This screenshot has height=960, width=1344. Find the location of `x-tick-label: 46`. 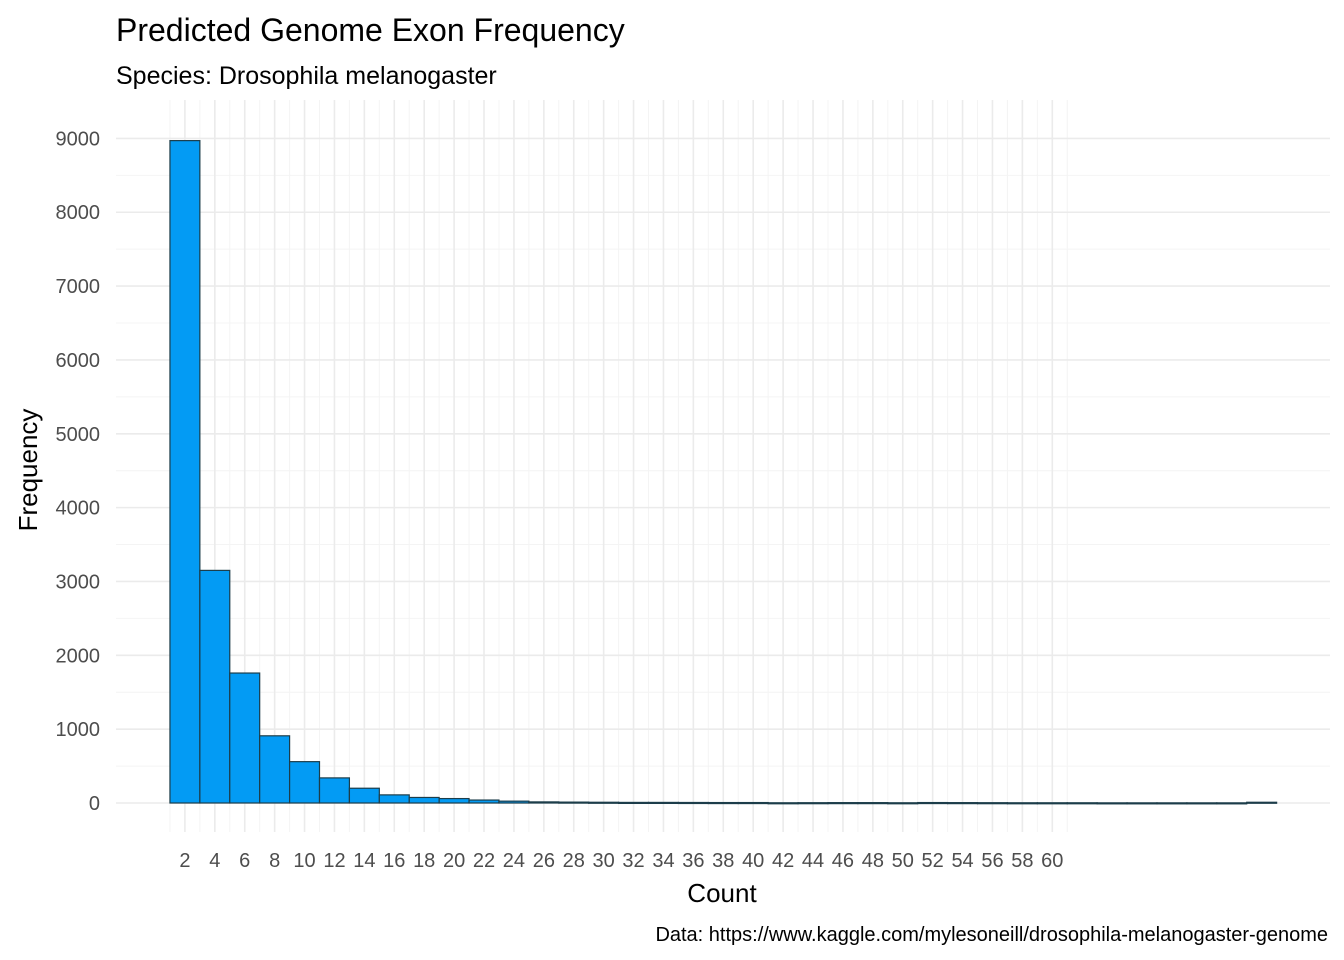

x-tick-label: 46 is located at coordinates (843, 861).